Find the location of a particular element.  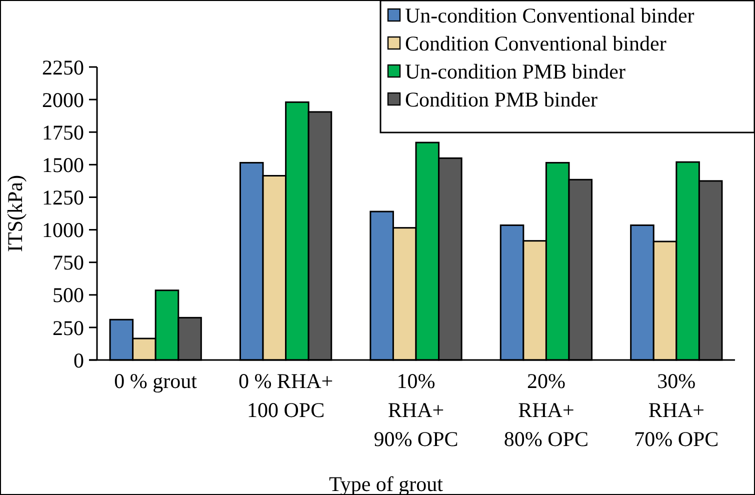

legend-label: Condition Conventional binder is located at coordinates (535, 43).